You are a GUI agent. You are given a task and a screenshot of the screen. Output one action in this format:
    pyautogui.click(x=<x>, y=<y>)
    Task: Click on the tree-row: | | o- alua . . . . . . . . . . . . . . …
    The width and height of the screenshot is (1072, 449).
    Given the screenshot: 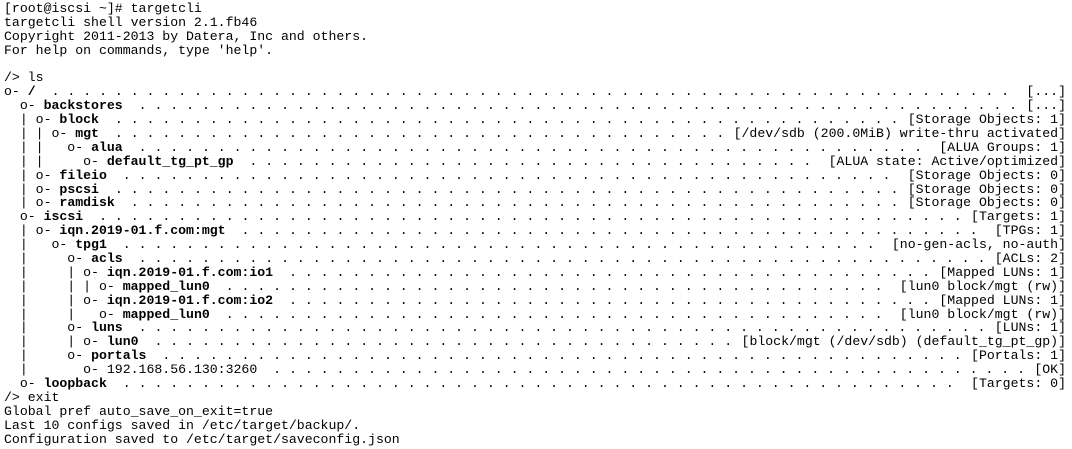 What is the action you would take?
    pyautogui.click(x=535, y=147)
    